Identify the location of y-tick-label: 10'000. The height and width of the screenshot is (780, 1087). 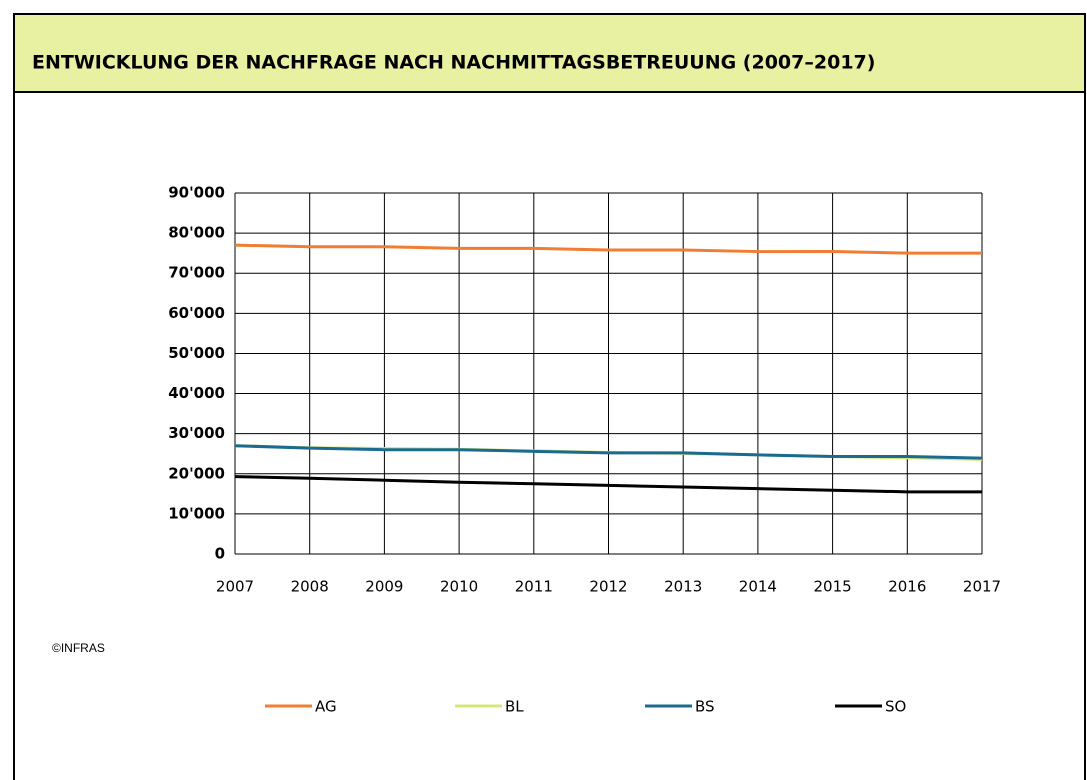
(196, 513).